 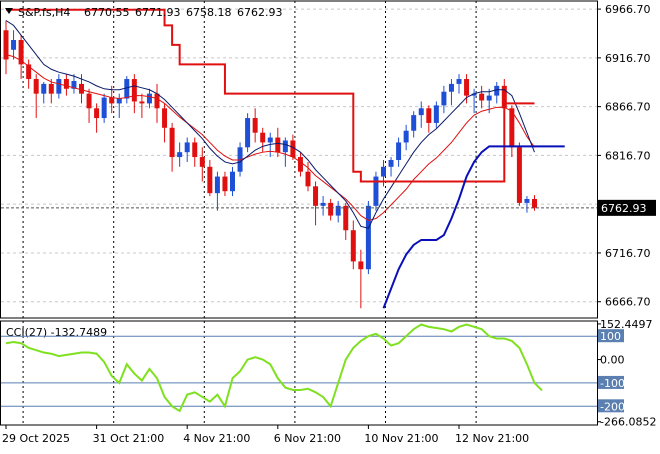 What do you see at coordinates (107, 12) in the screenshot?
I see `ohlc-value: 6770.55` at bounding box center [107, 12].